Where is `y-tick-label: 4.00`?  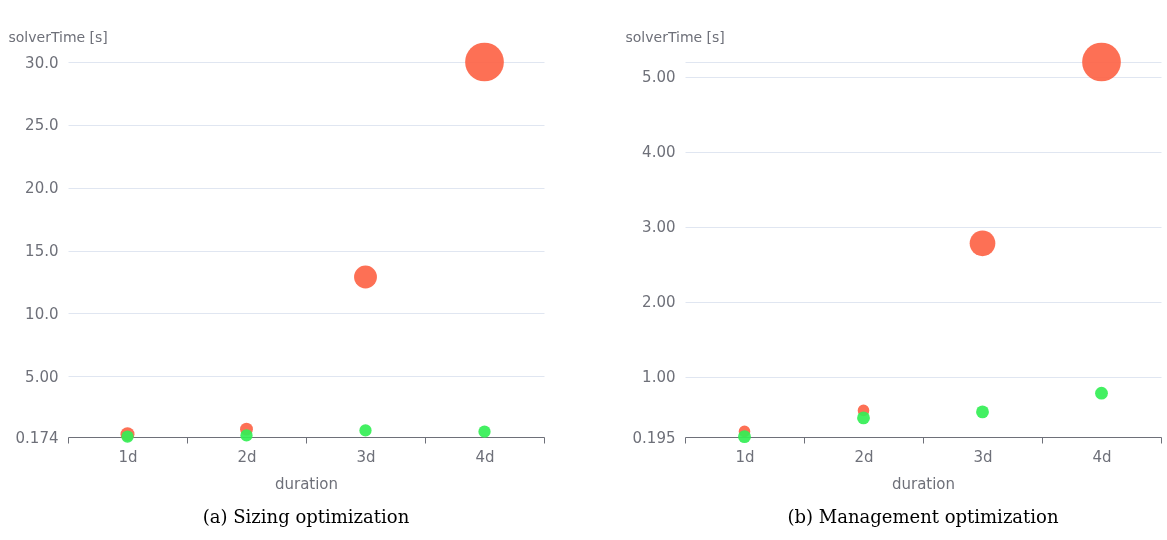
y-tick-label: 4.00 is located at coordinates (659, 152).